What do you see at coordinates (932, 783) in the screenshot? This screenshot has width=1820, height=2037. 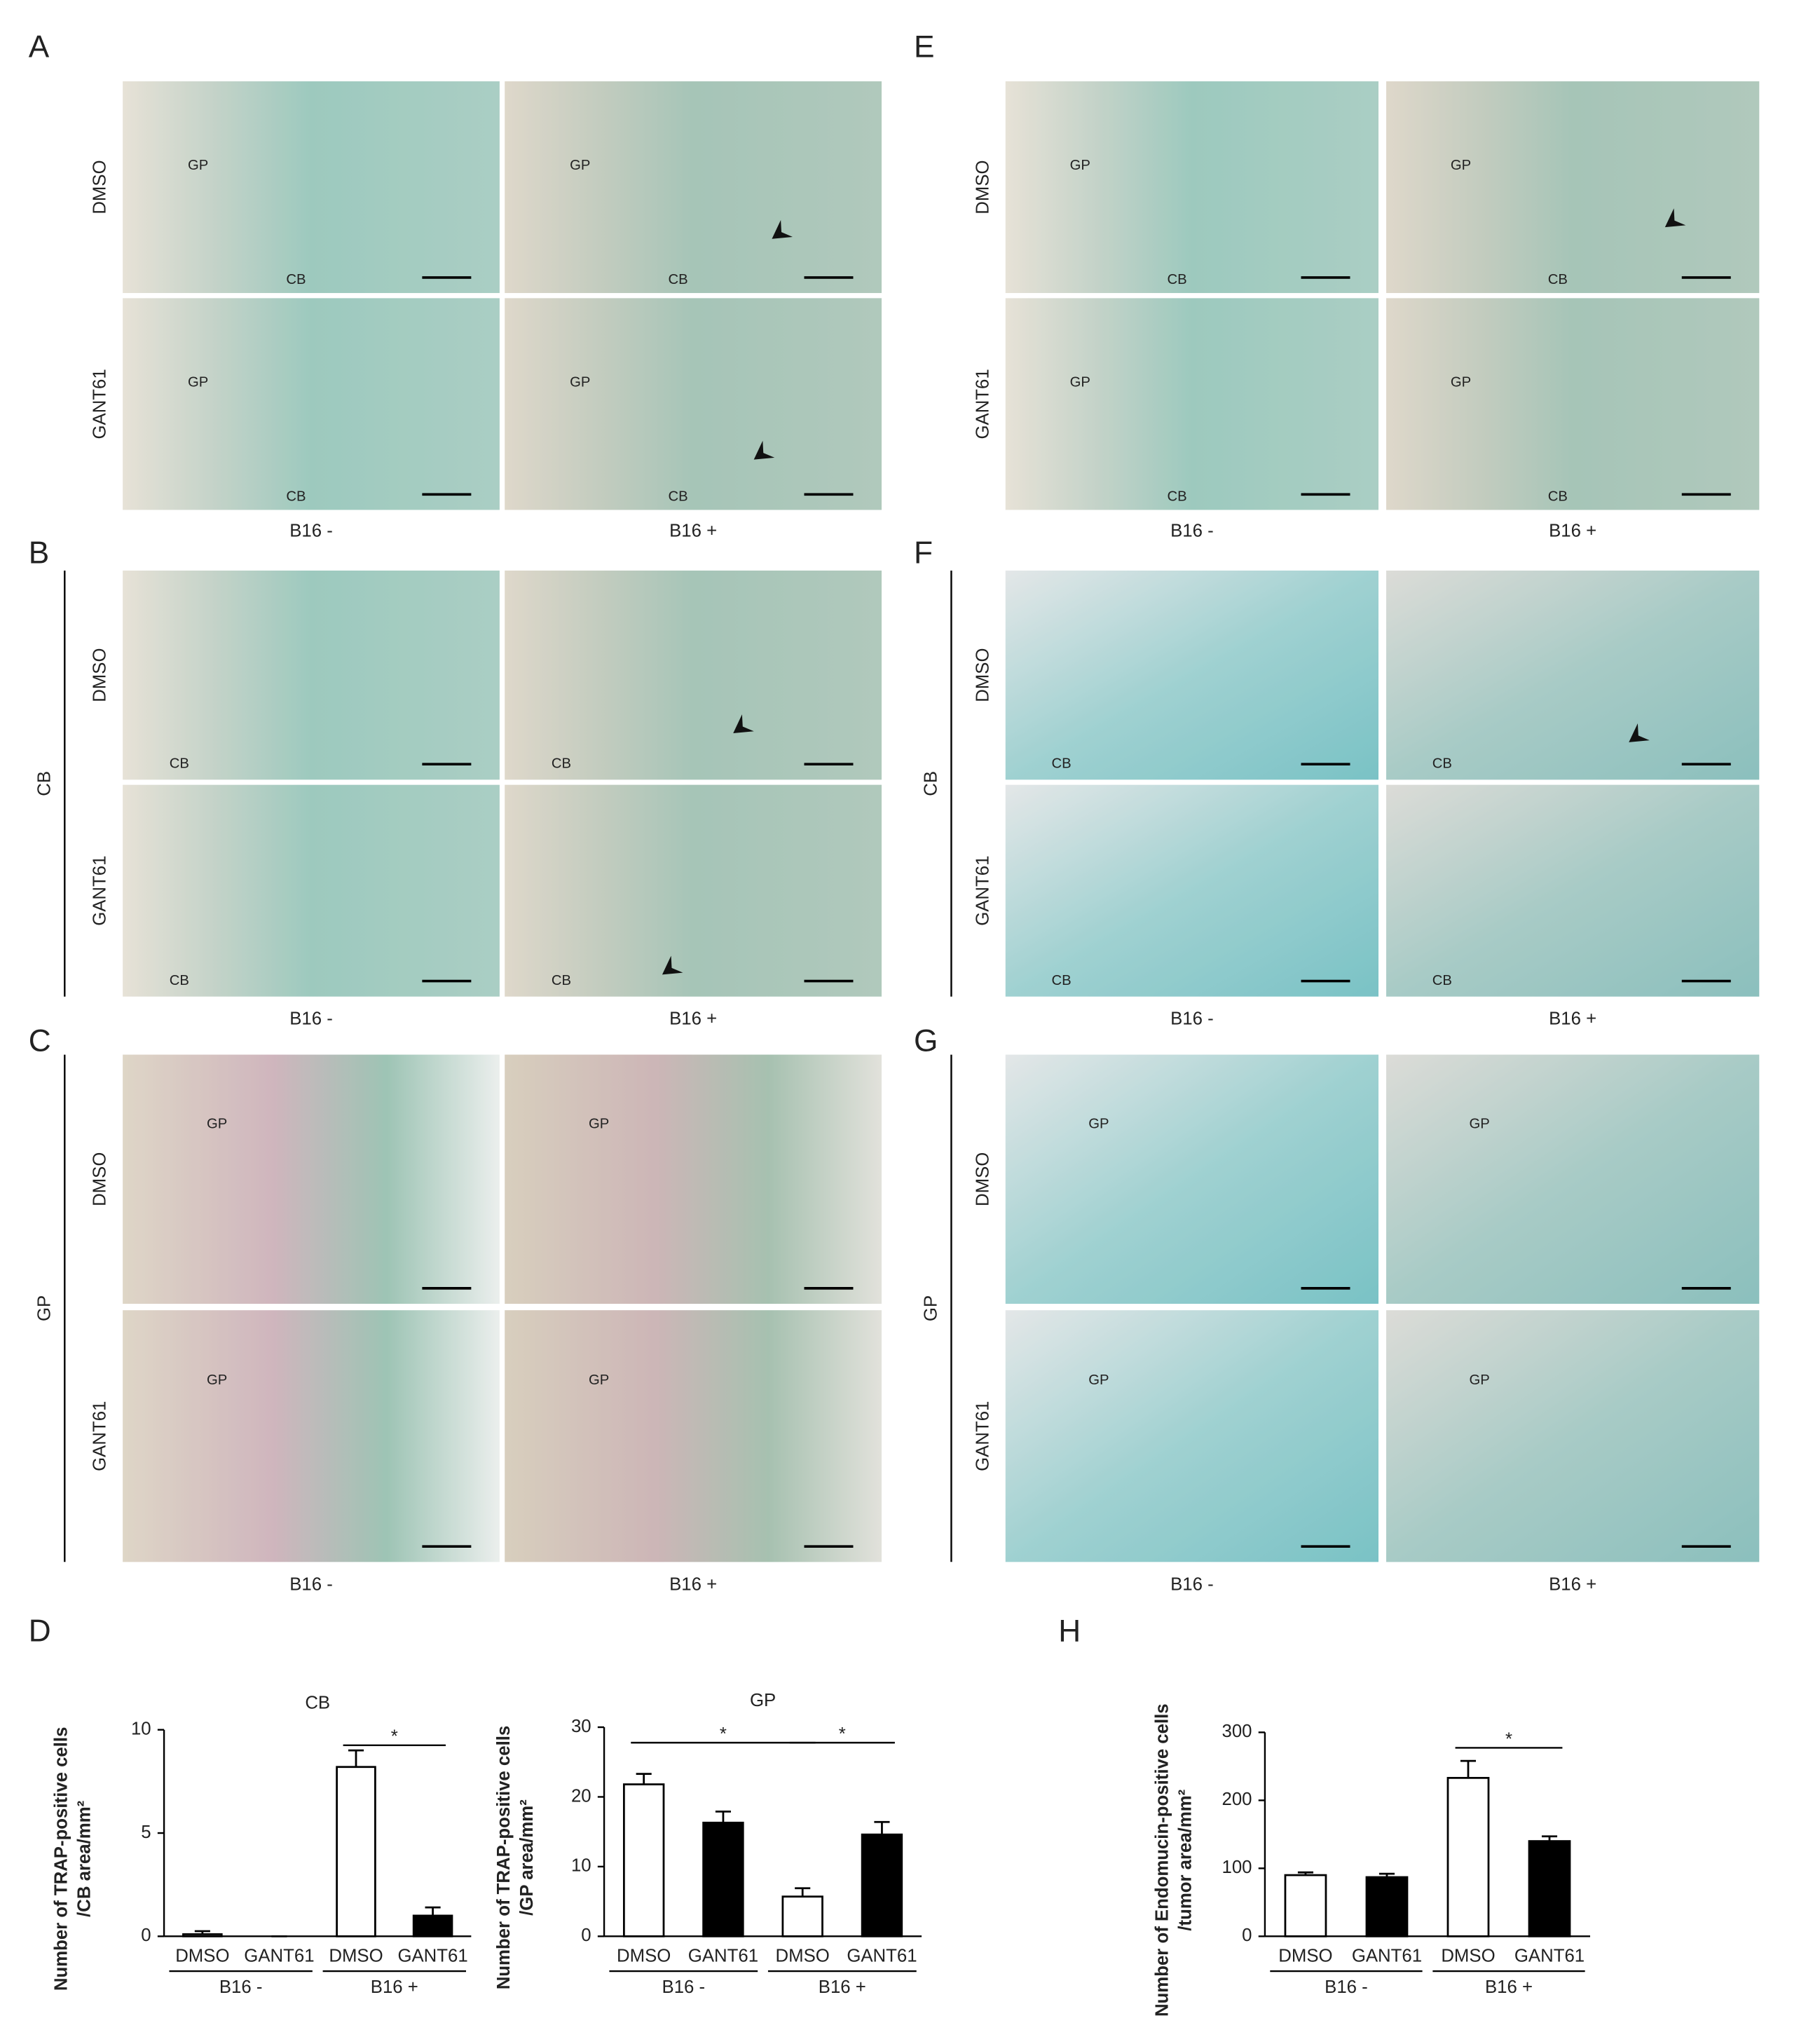 I see `side-label: CB` at bounding box center [932, 783].